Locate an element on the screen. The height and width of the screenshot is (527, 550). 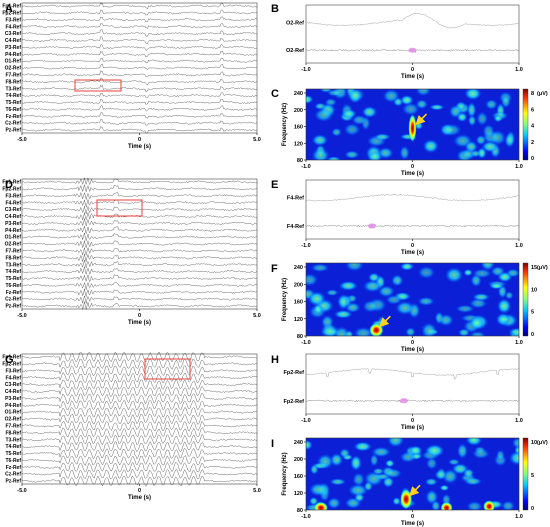
channel-label: Fz-Ref is located at coordinates (14, 293).